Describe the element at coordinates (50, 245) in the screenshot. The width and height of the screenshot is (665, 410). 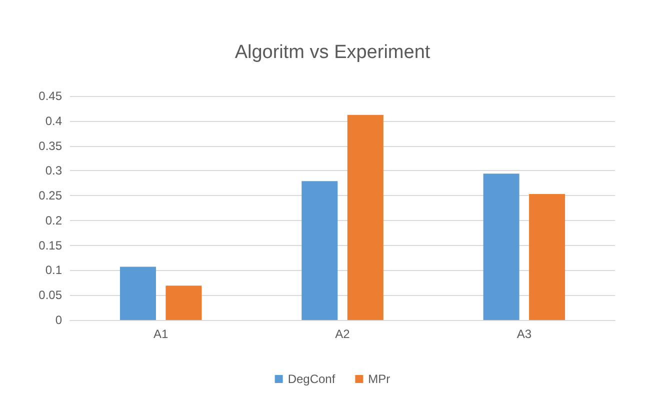
I see `y-tick-label: 0.15` at that location.